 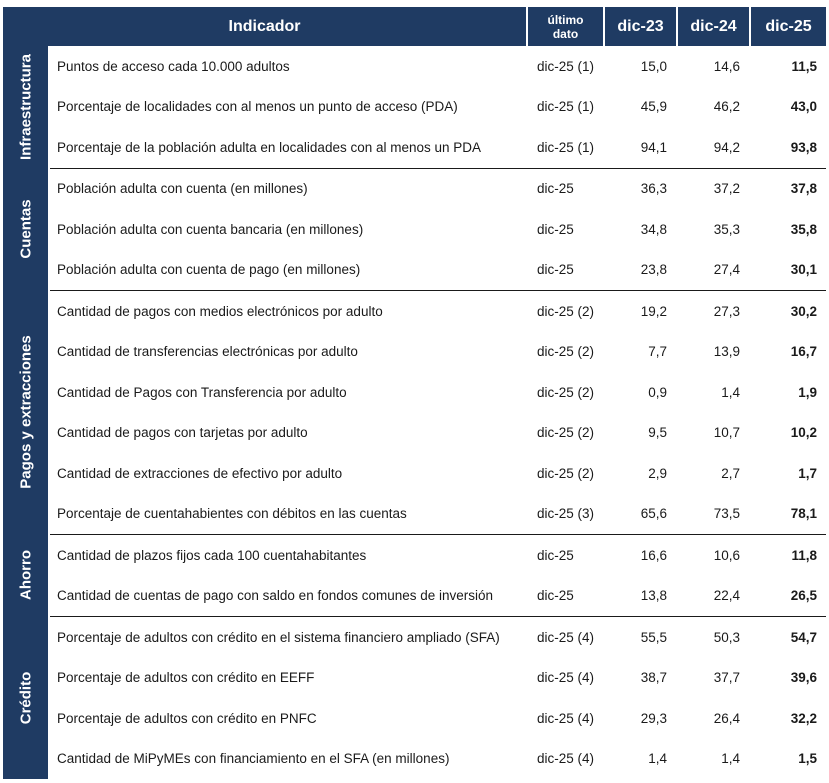 I want to click on value-dic-24: 14,6, so click(x=727, y=66).